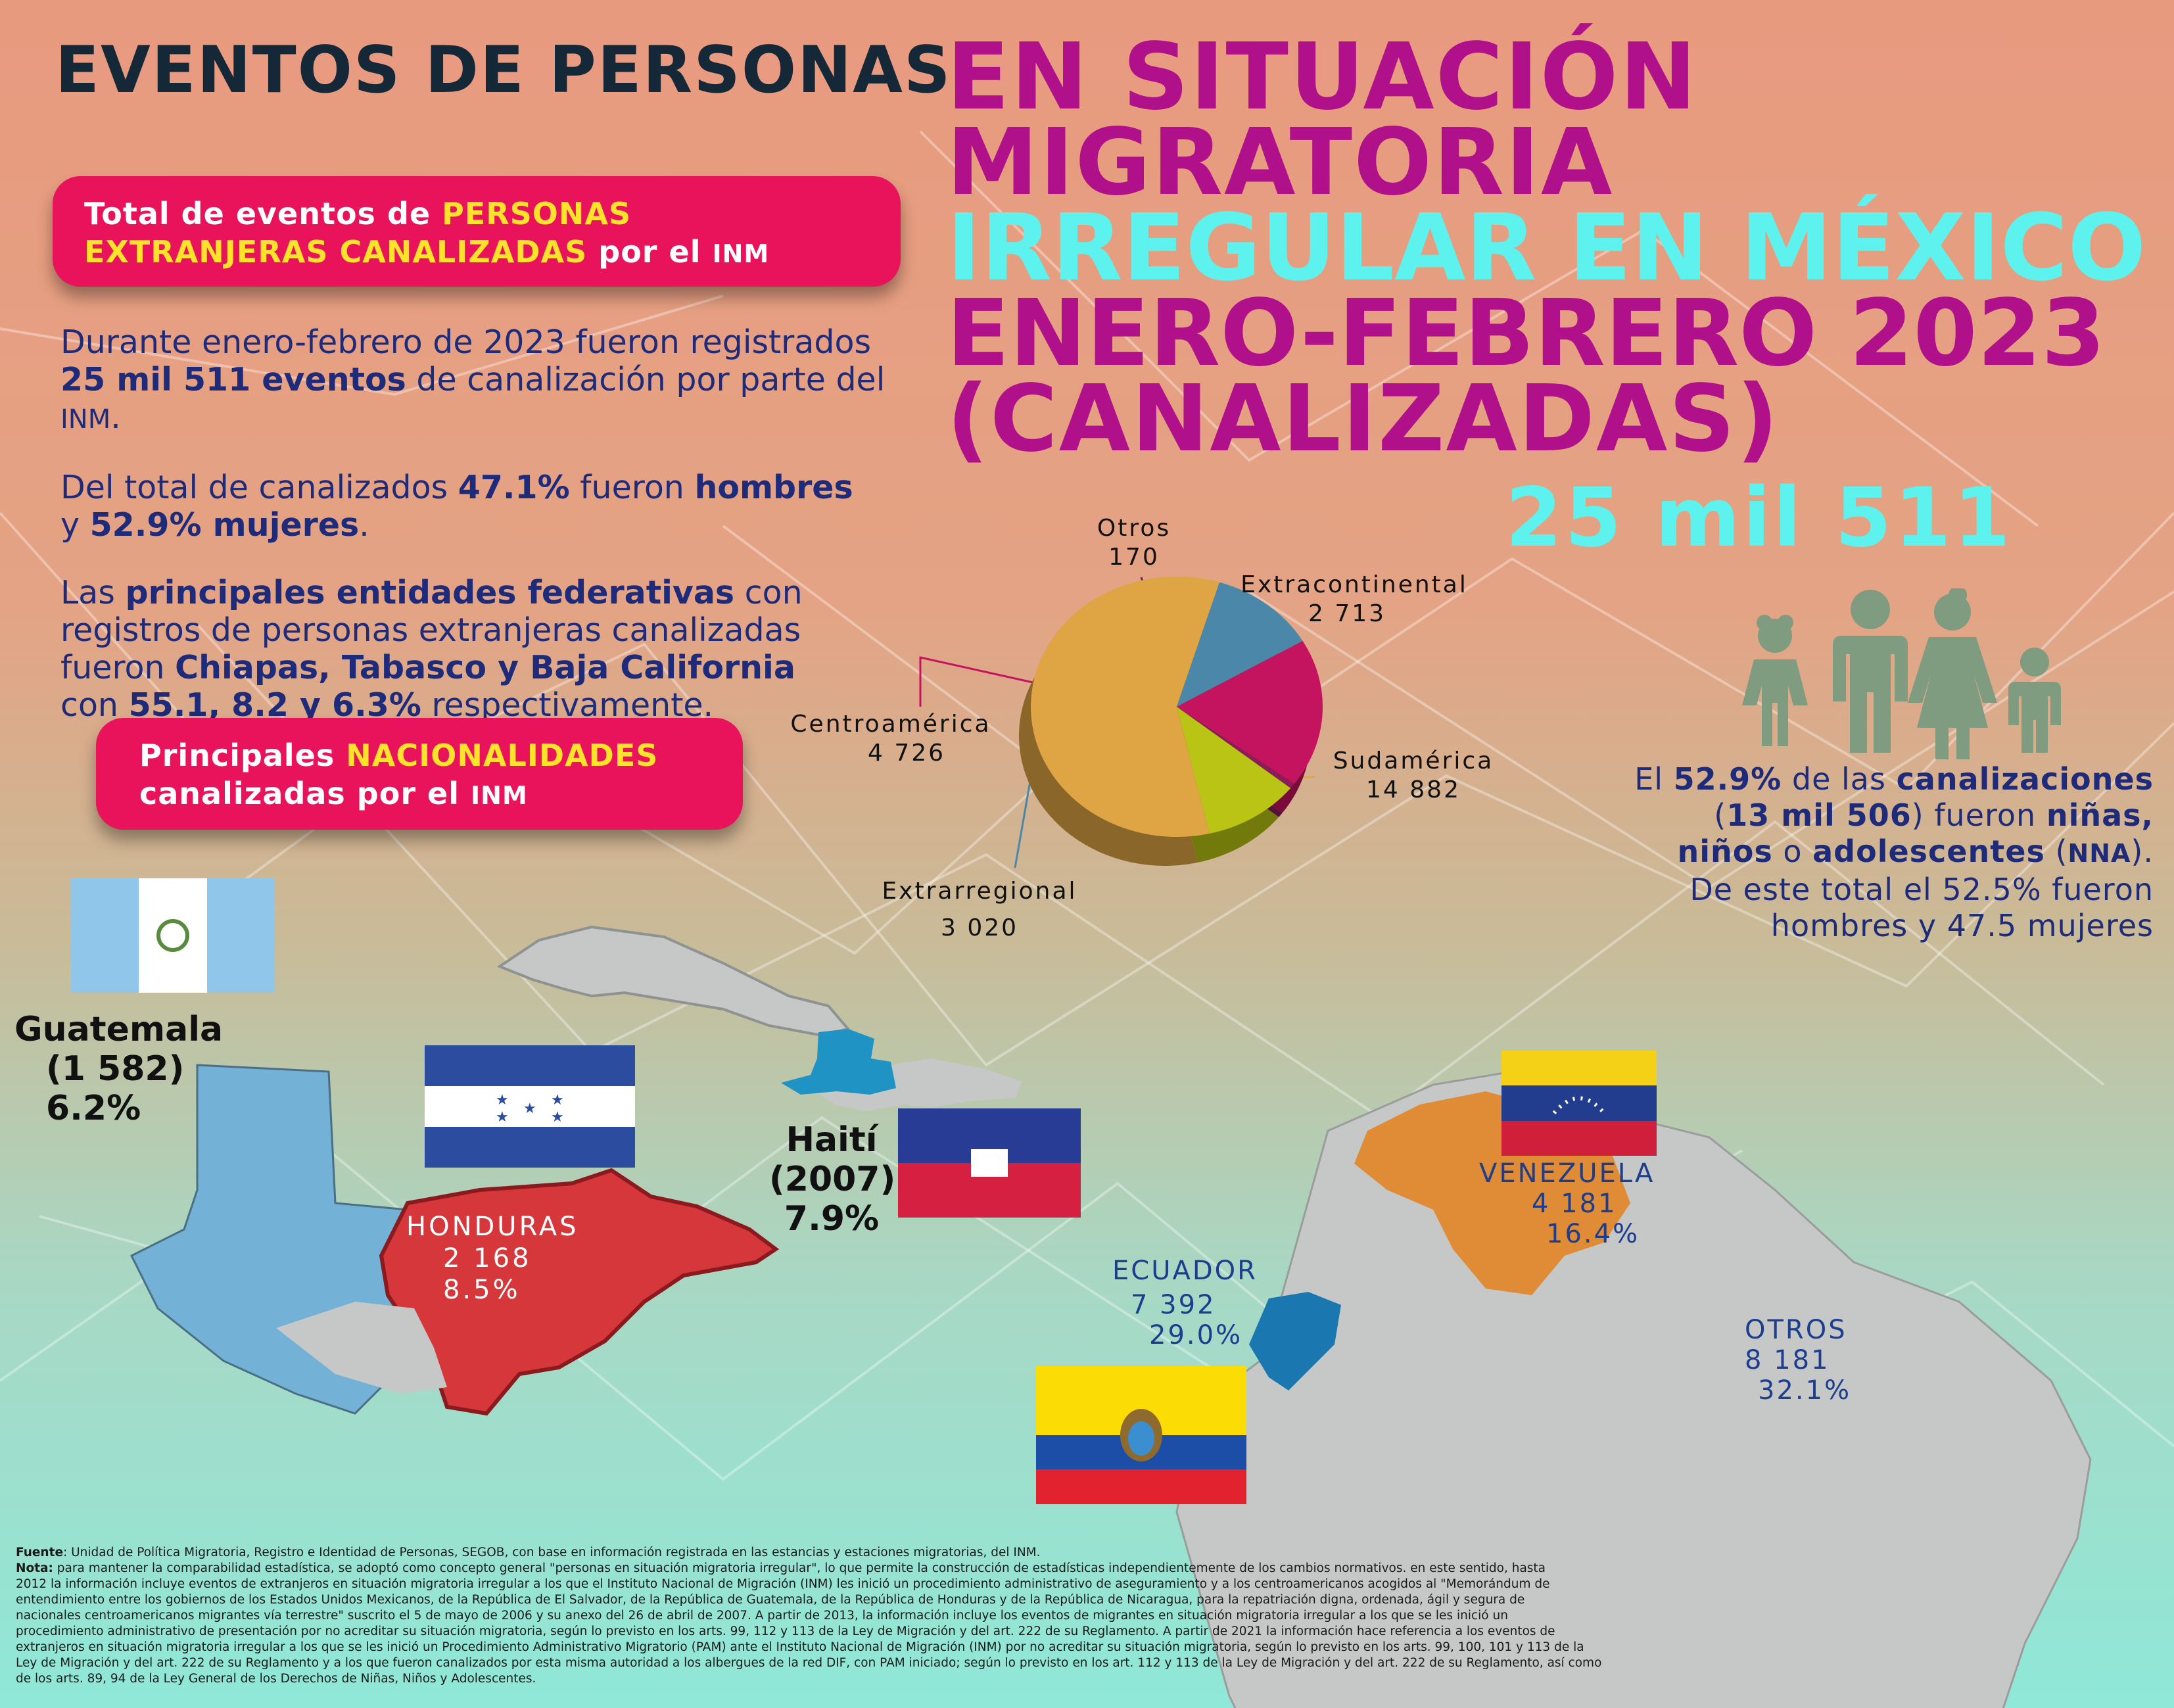 The height and width of the screenshot is (1708, 2174). I want to click on nna-l1-a: El, so click(1654, 779).